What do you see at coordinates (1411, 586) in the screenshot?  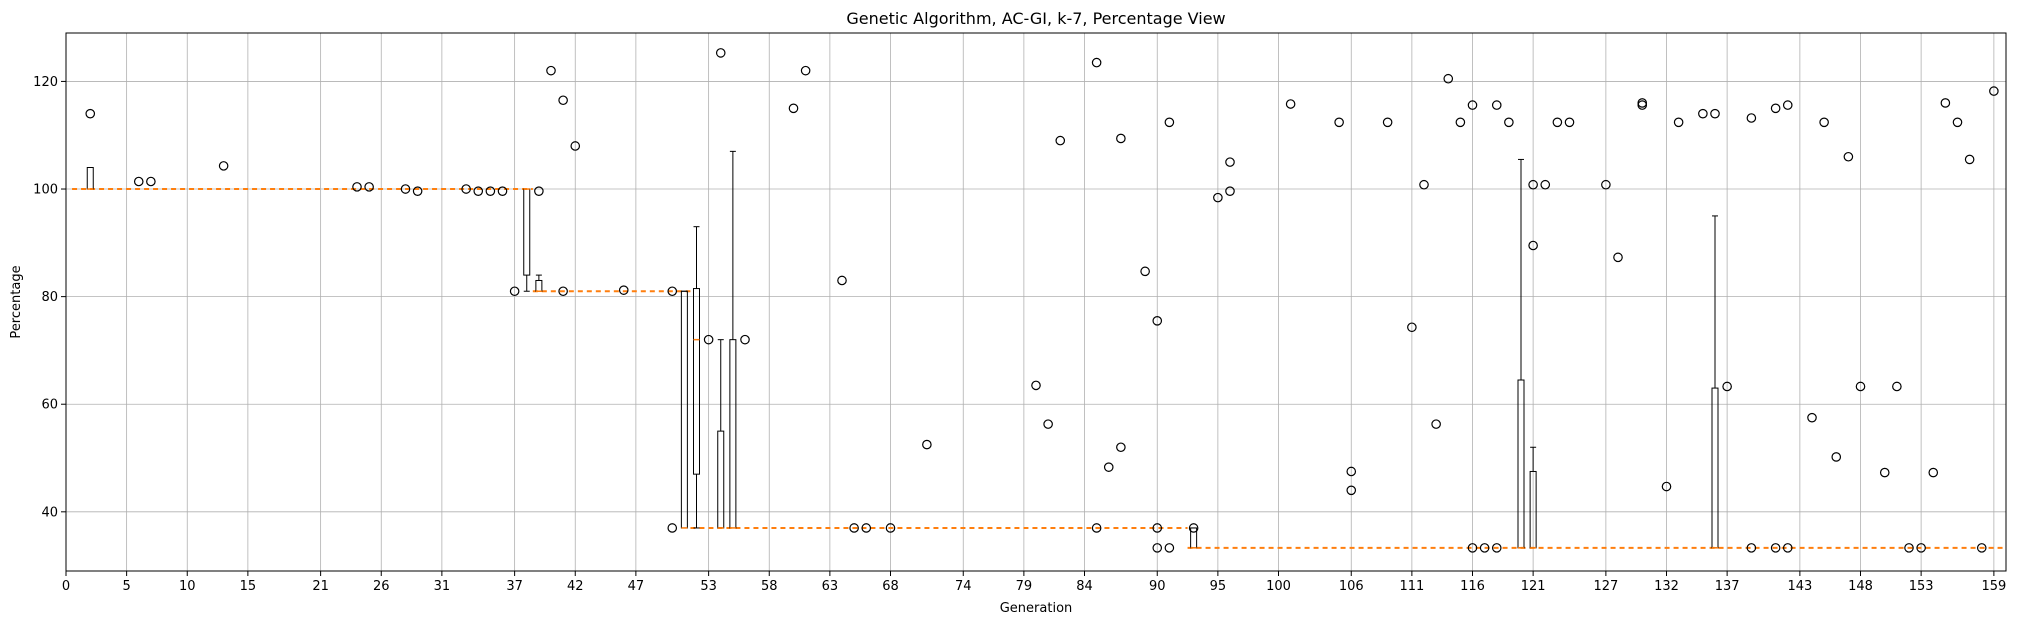 I see `x-tick-label: 111` at bounding box center [1411, 586].